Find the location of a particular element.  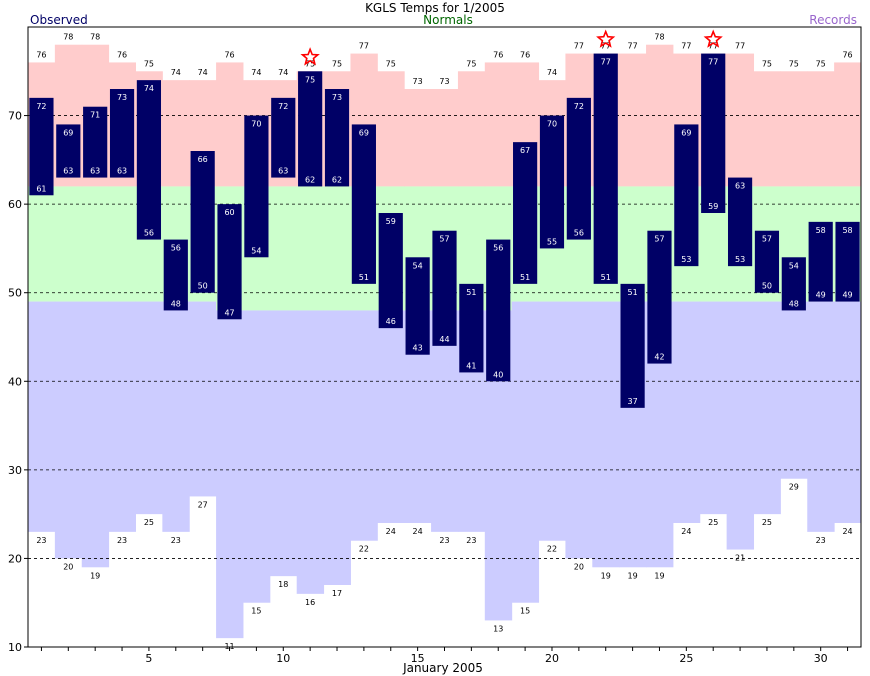

record-high-label: 73 is located at coordinates (444, 81).